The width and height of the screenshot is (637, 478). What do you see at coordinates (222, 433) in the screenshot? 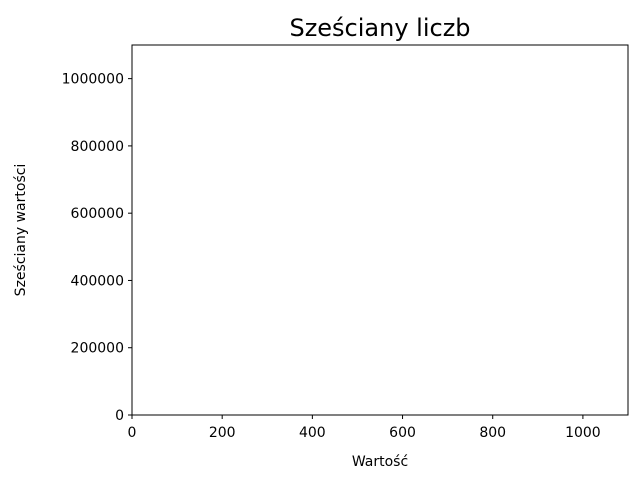
I see `x-tick-label: 200` at bounding box center [222, 433].